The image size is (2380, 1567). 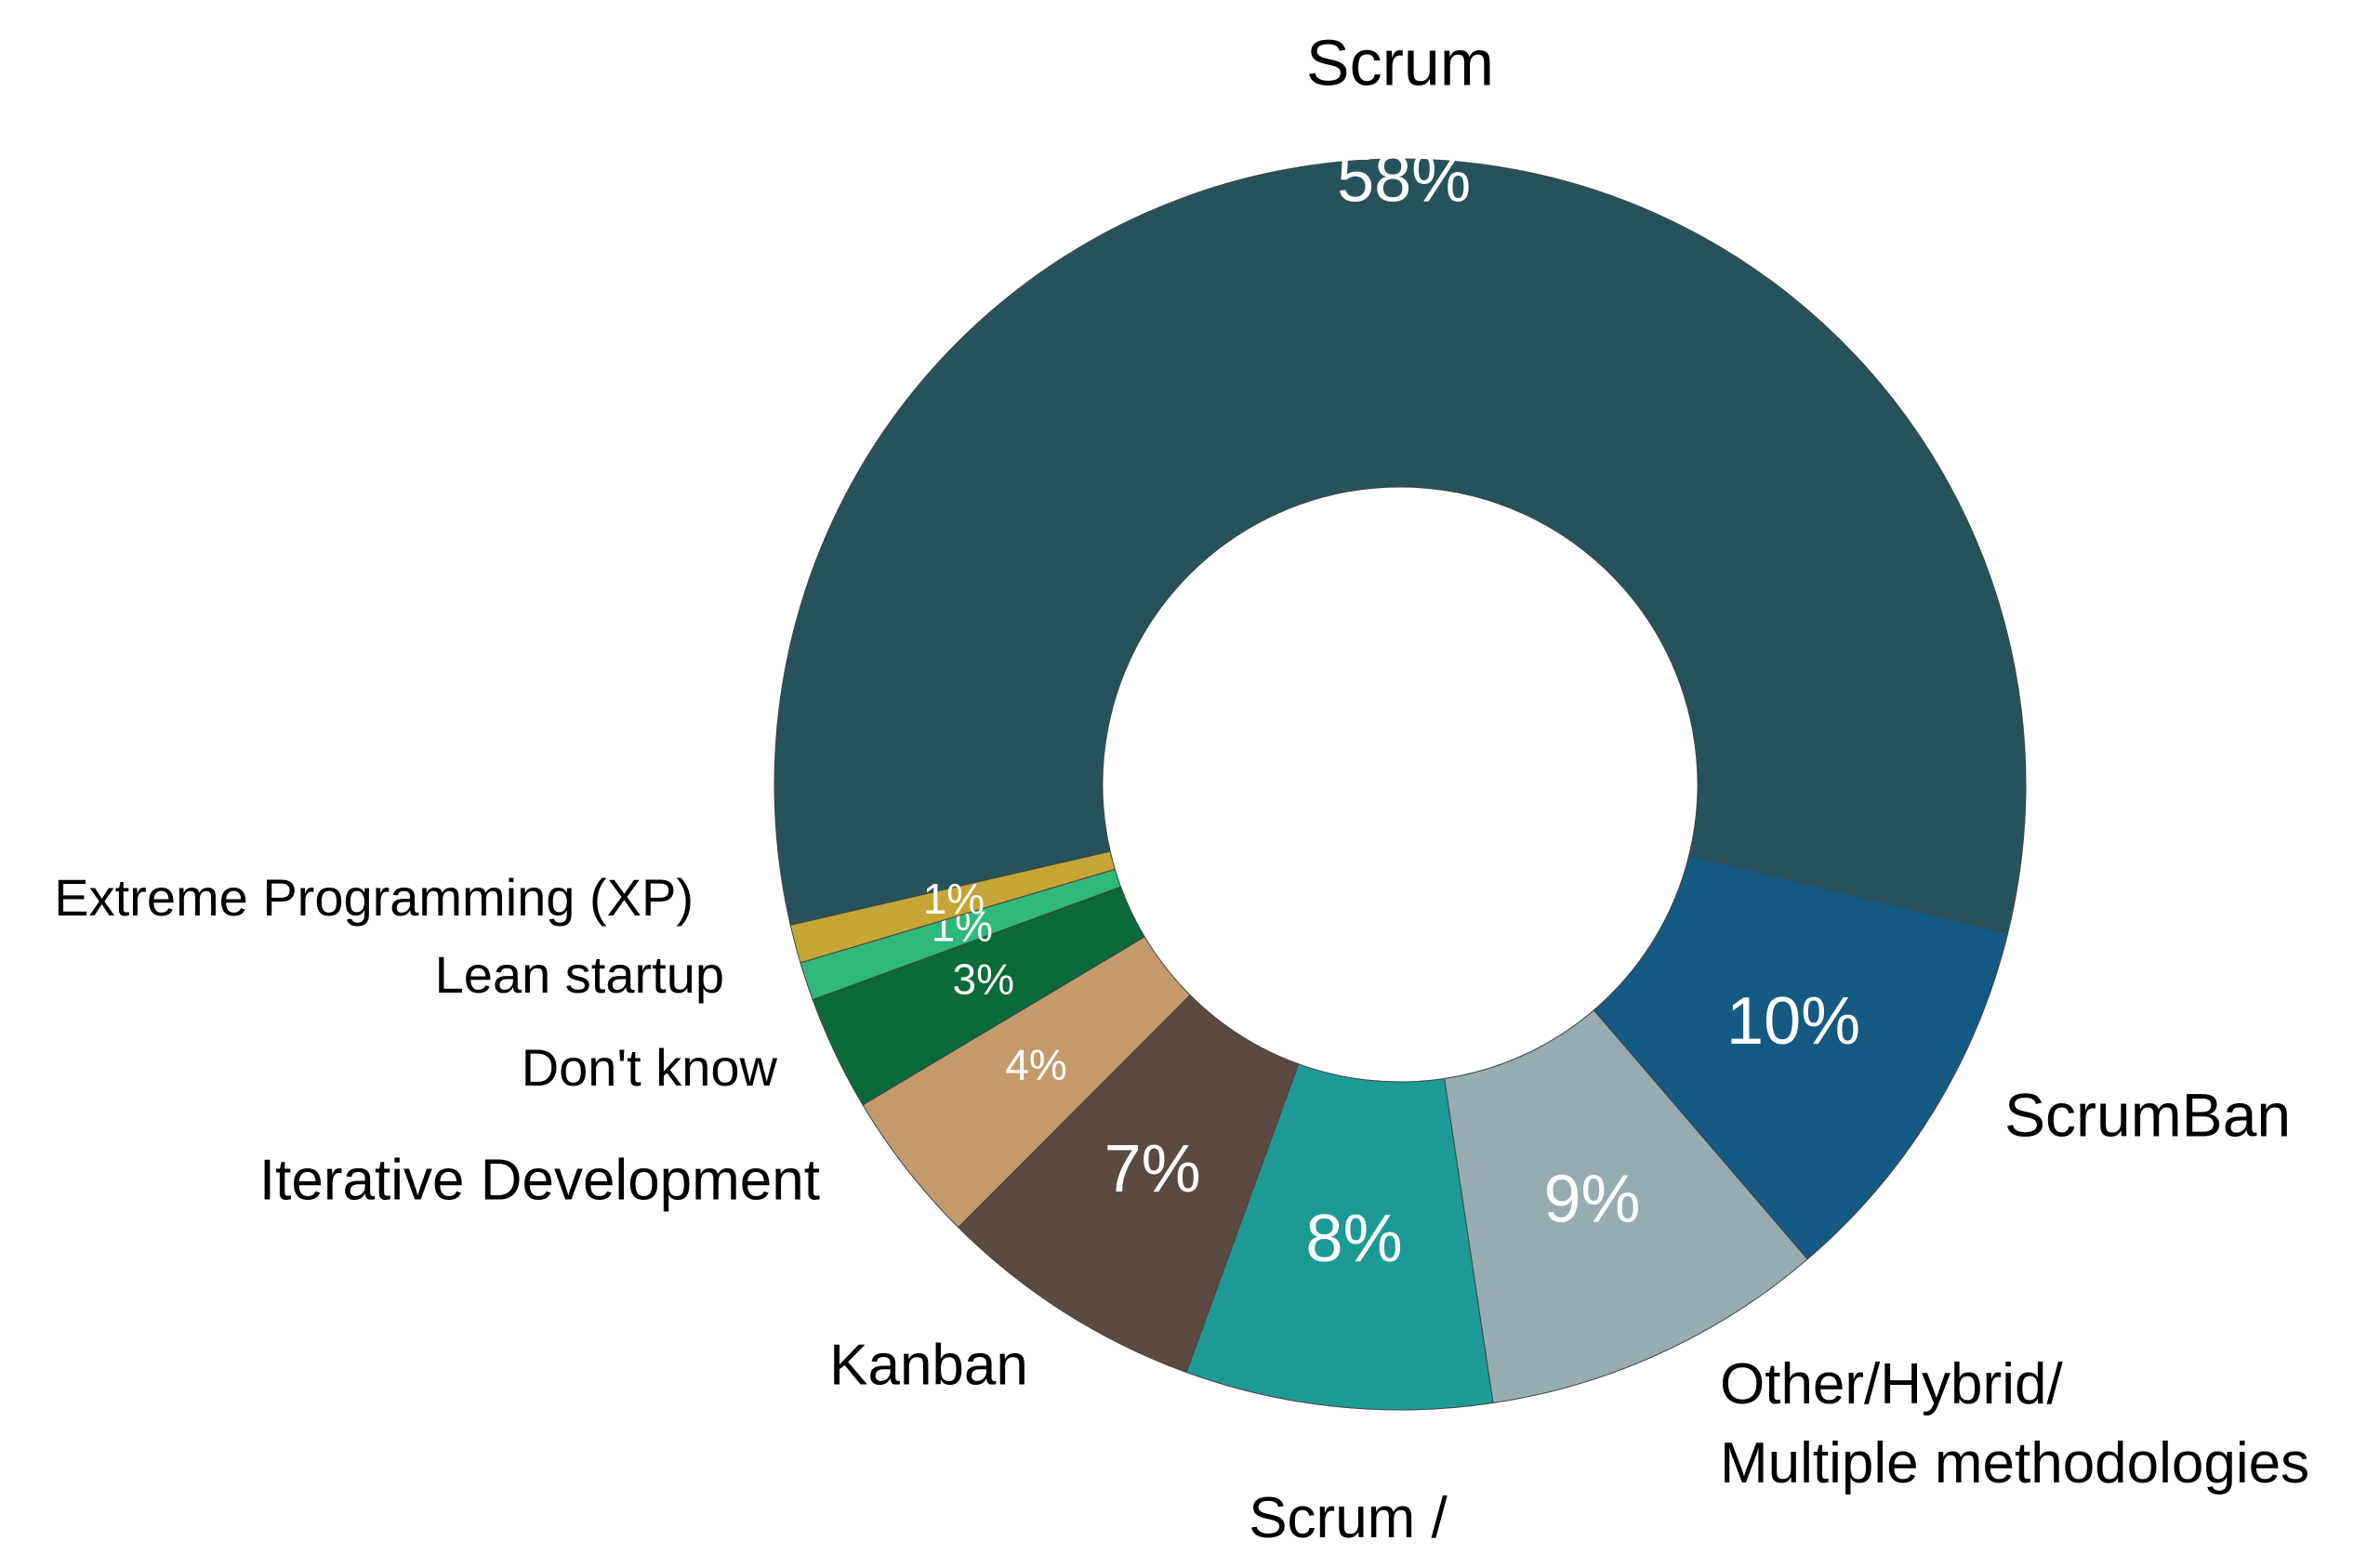 I want to click on category-label: Kanban, so click(x=928, y=1365).